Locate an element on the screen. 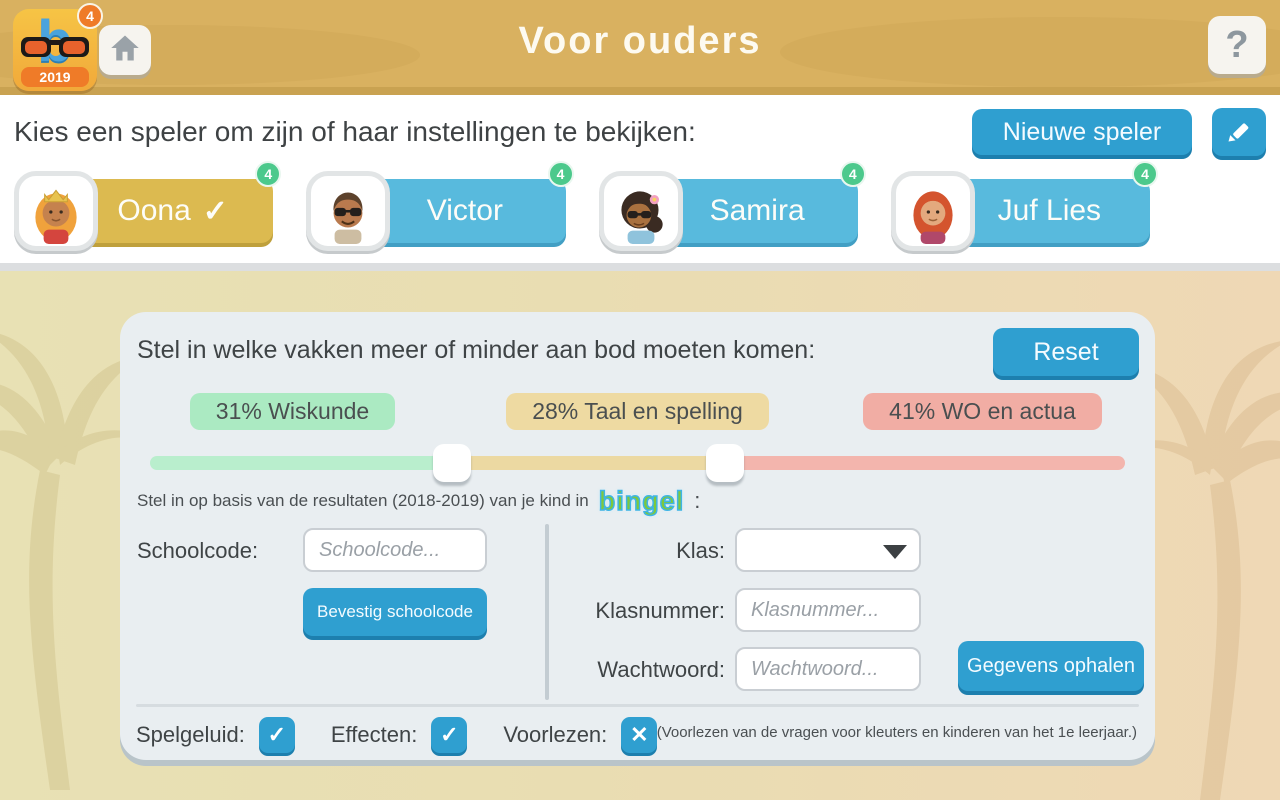  chevron-down-icon is located at coordinates (895, 552).